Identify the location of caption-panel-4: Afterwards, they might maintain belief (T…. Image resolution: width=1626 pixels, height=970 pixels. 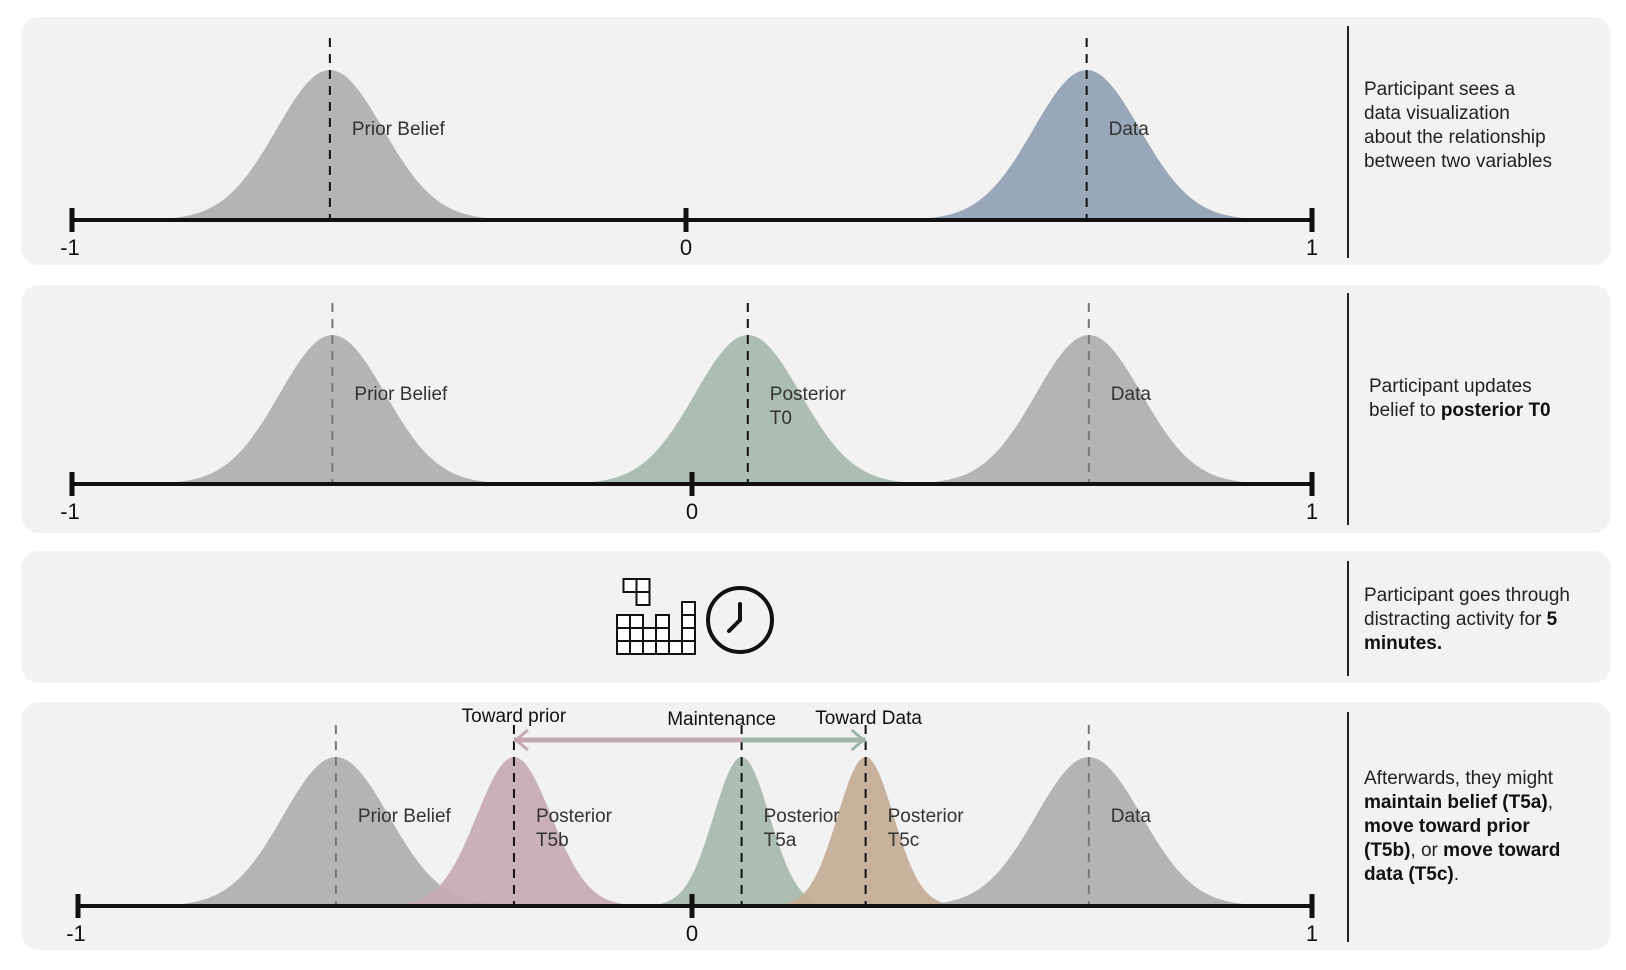
(1462, 827).